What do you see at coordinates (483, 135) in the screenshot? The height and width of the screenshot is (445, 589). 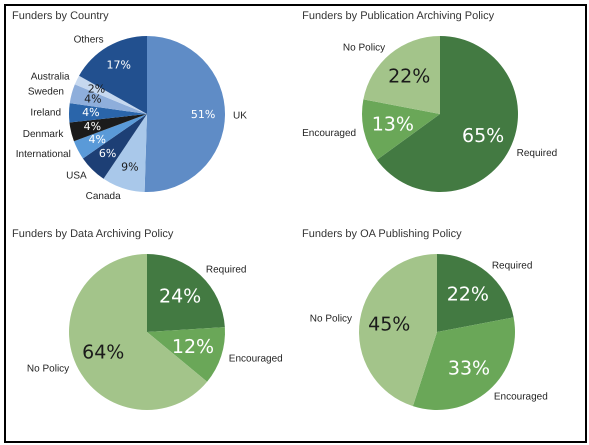 I see `data-label: 65%` at bounding box center [483, 135].